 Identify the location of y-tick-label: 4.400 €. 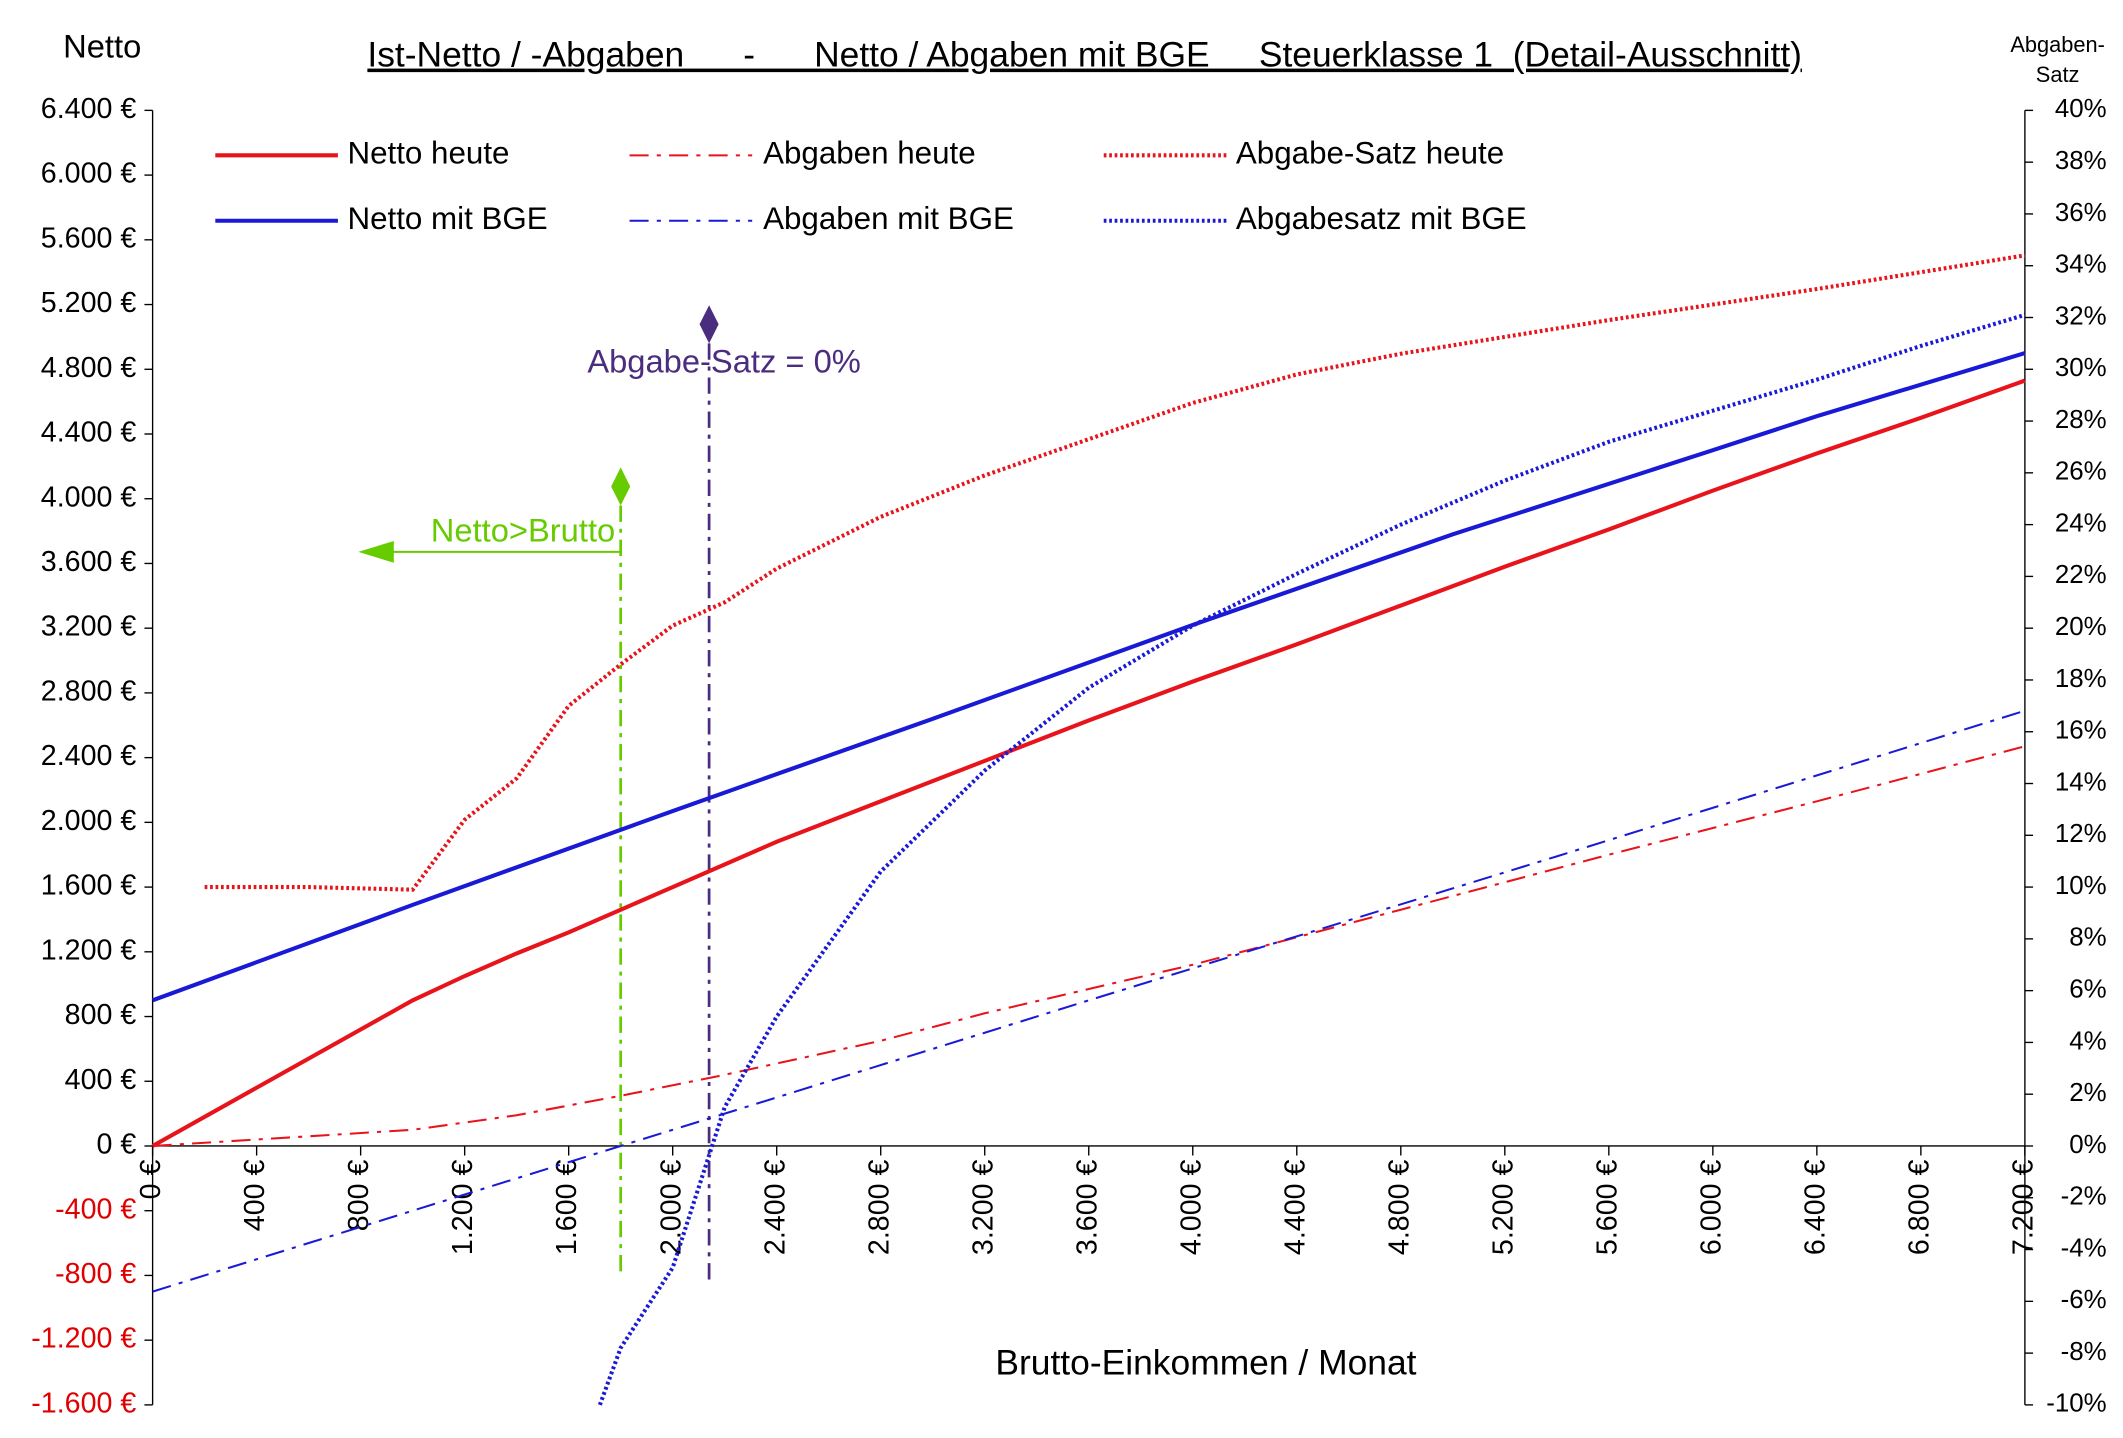
(89, 433).